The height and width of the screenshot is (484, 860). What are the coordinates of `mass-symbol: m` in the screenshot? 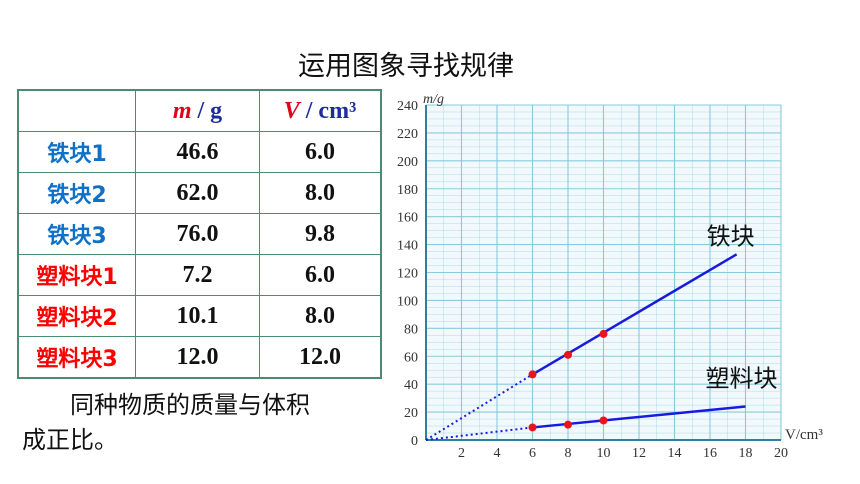 It's located at (182, 110).